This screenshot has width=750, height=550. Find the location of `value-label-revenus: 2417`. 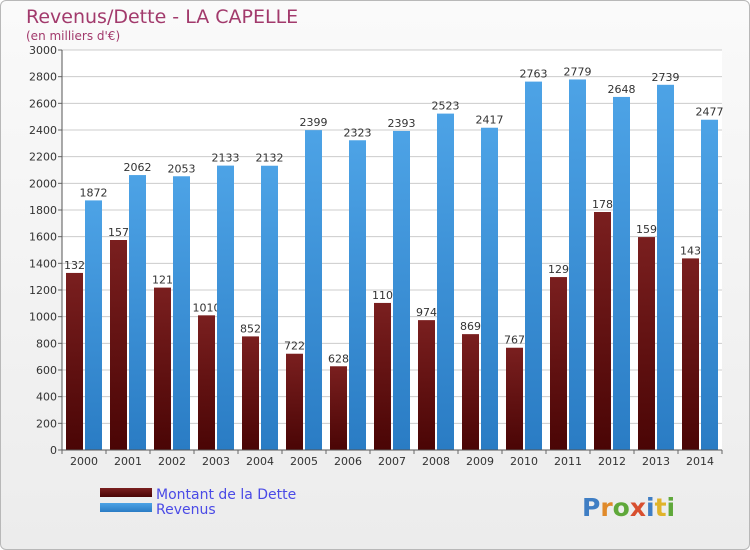

value-label-revenus: 2417 is located at coordinates (490, 120).